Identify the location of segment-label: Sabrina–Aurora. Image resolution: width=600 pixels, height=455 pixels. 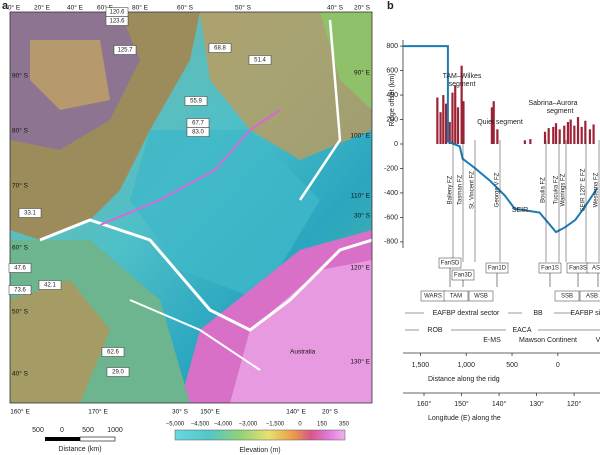
(552, 103).